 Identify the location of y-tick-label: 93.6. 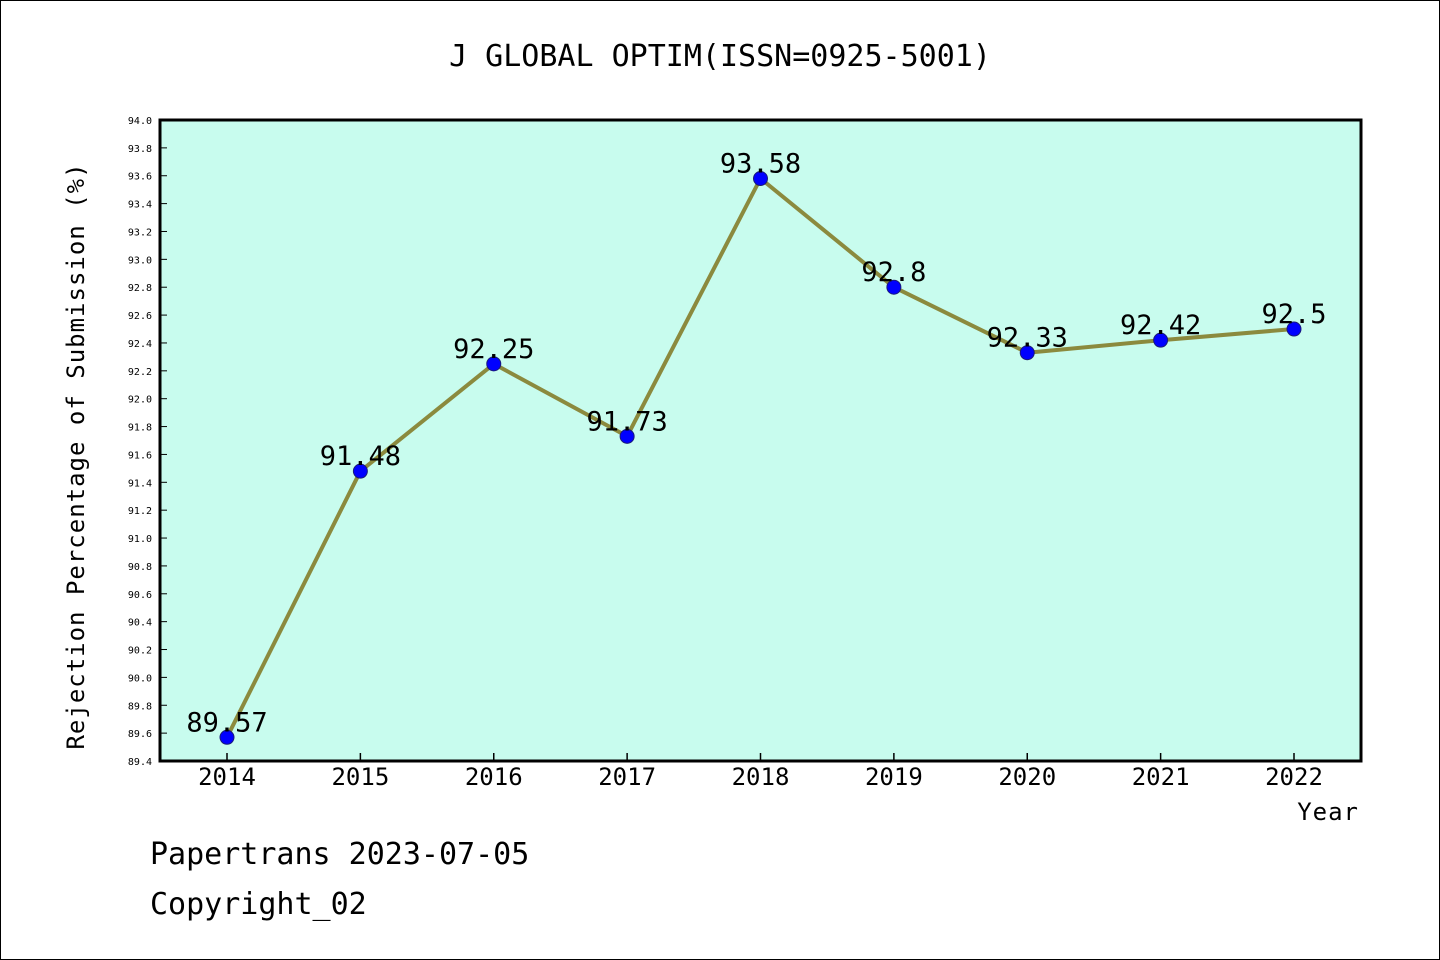
(140, 177).